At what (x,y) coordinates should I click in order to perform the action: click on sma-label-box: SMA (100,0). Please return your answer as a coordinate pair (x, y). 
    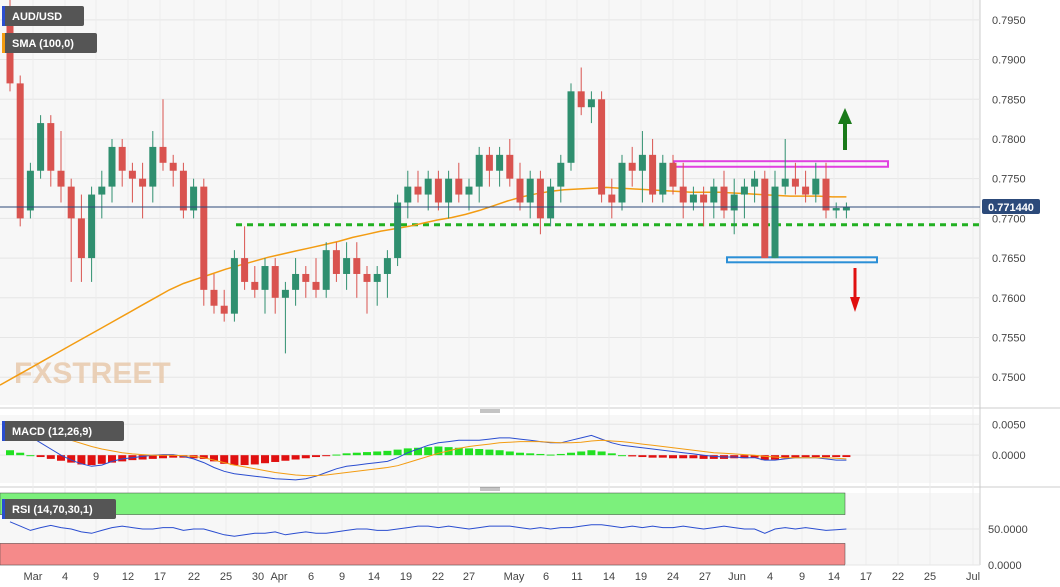
    Looking at the image, I should click on (49, 43).